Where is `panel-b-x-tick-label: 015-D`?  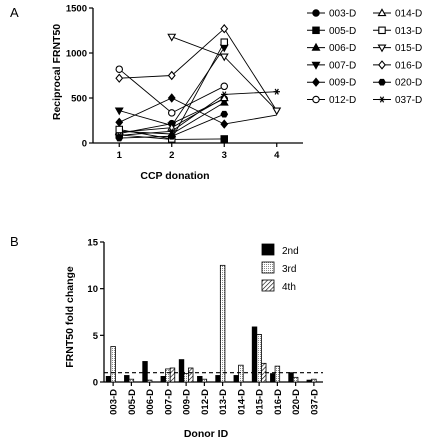
panel-b-x-tick-label: 015-D is located at coordinates (260, 402).